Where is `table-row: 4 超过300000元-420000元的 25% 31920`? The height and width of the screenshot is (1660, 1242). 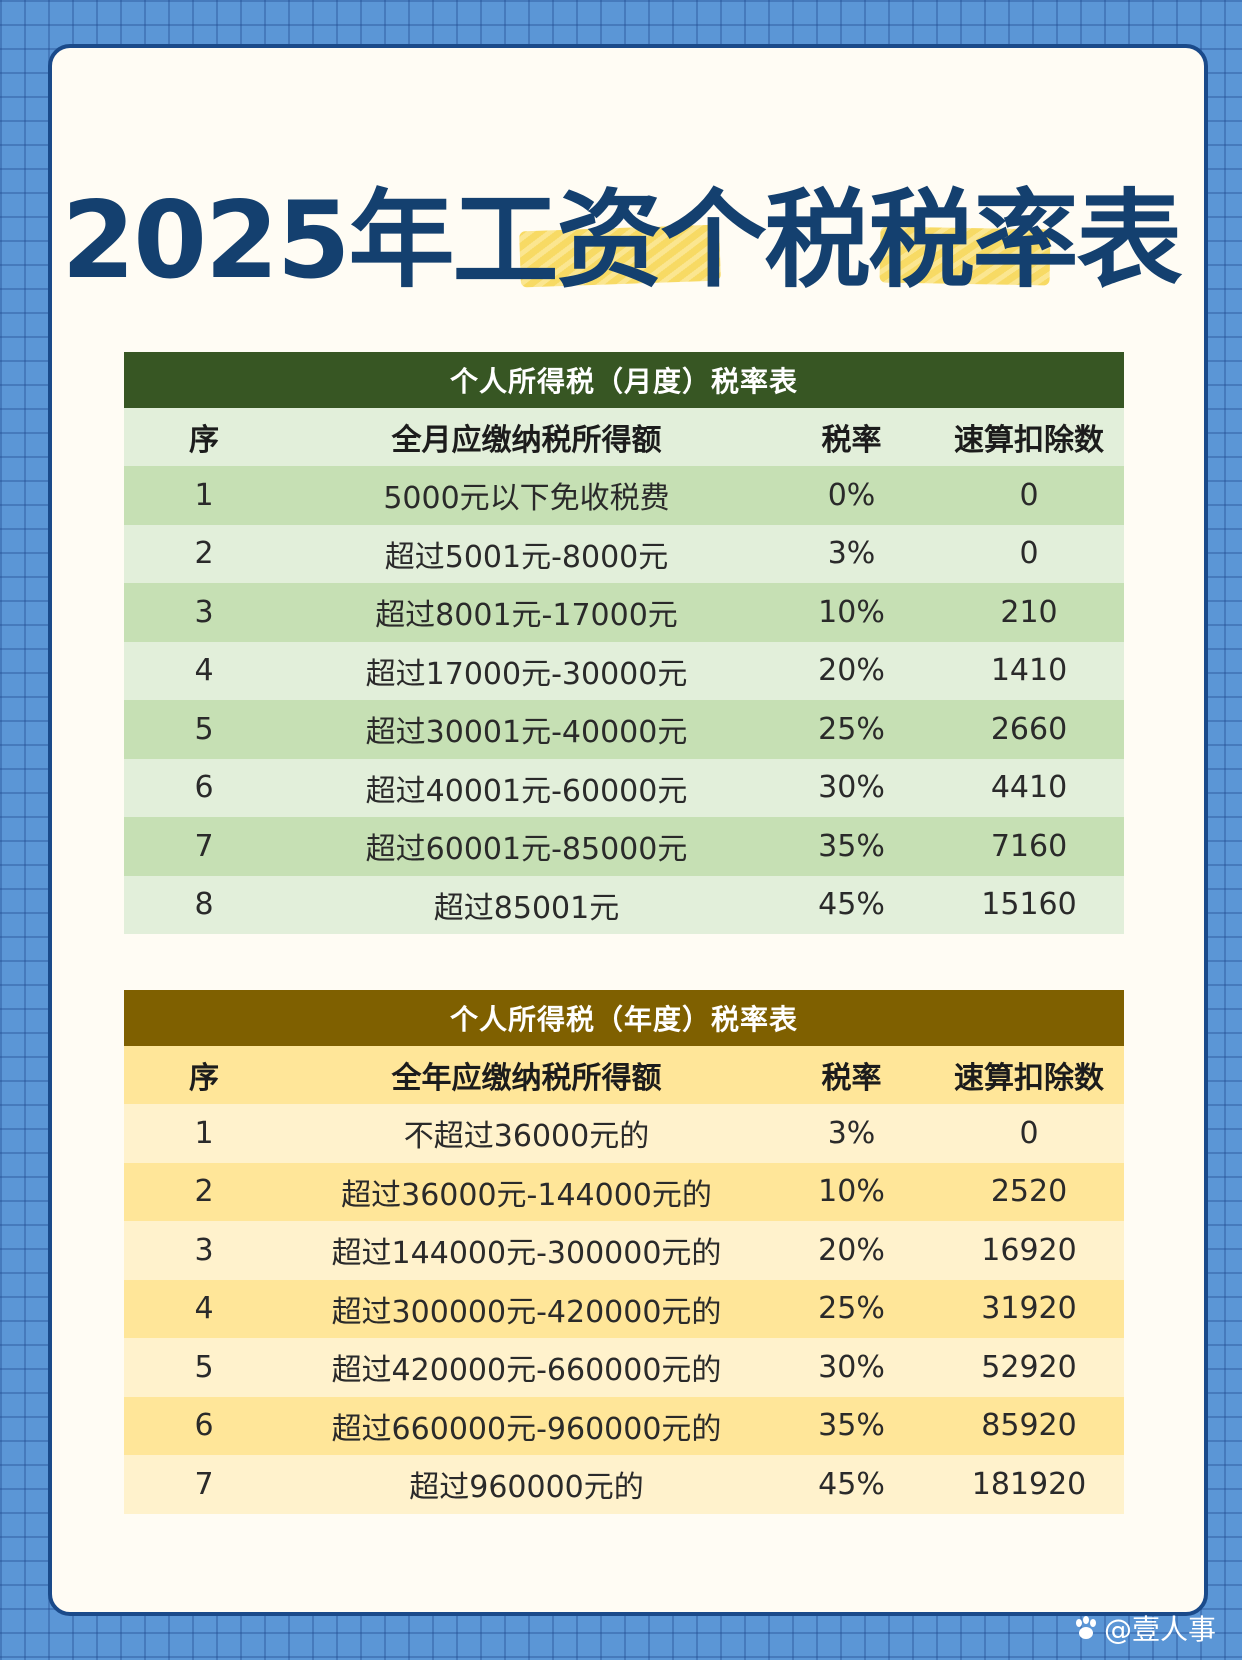 table-row: 4 超过300000元-420000元的 25% 31920 is located at coordinates (624, 1308).